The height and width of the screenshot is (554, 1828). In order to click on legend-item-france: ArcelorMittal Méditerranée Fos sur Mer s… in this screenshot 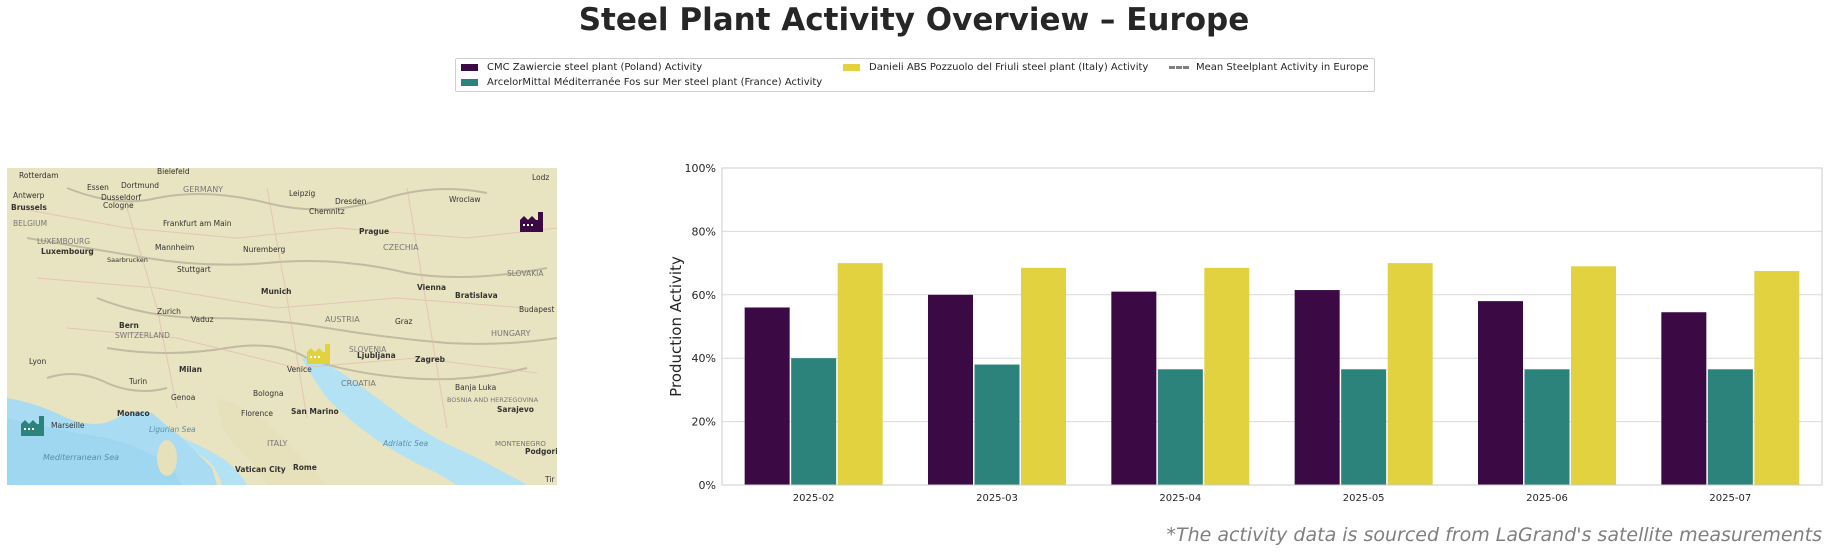, I will do `click(641, 82)`.